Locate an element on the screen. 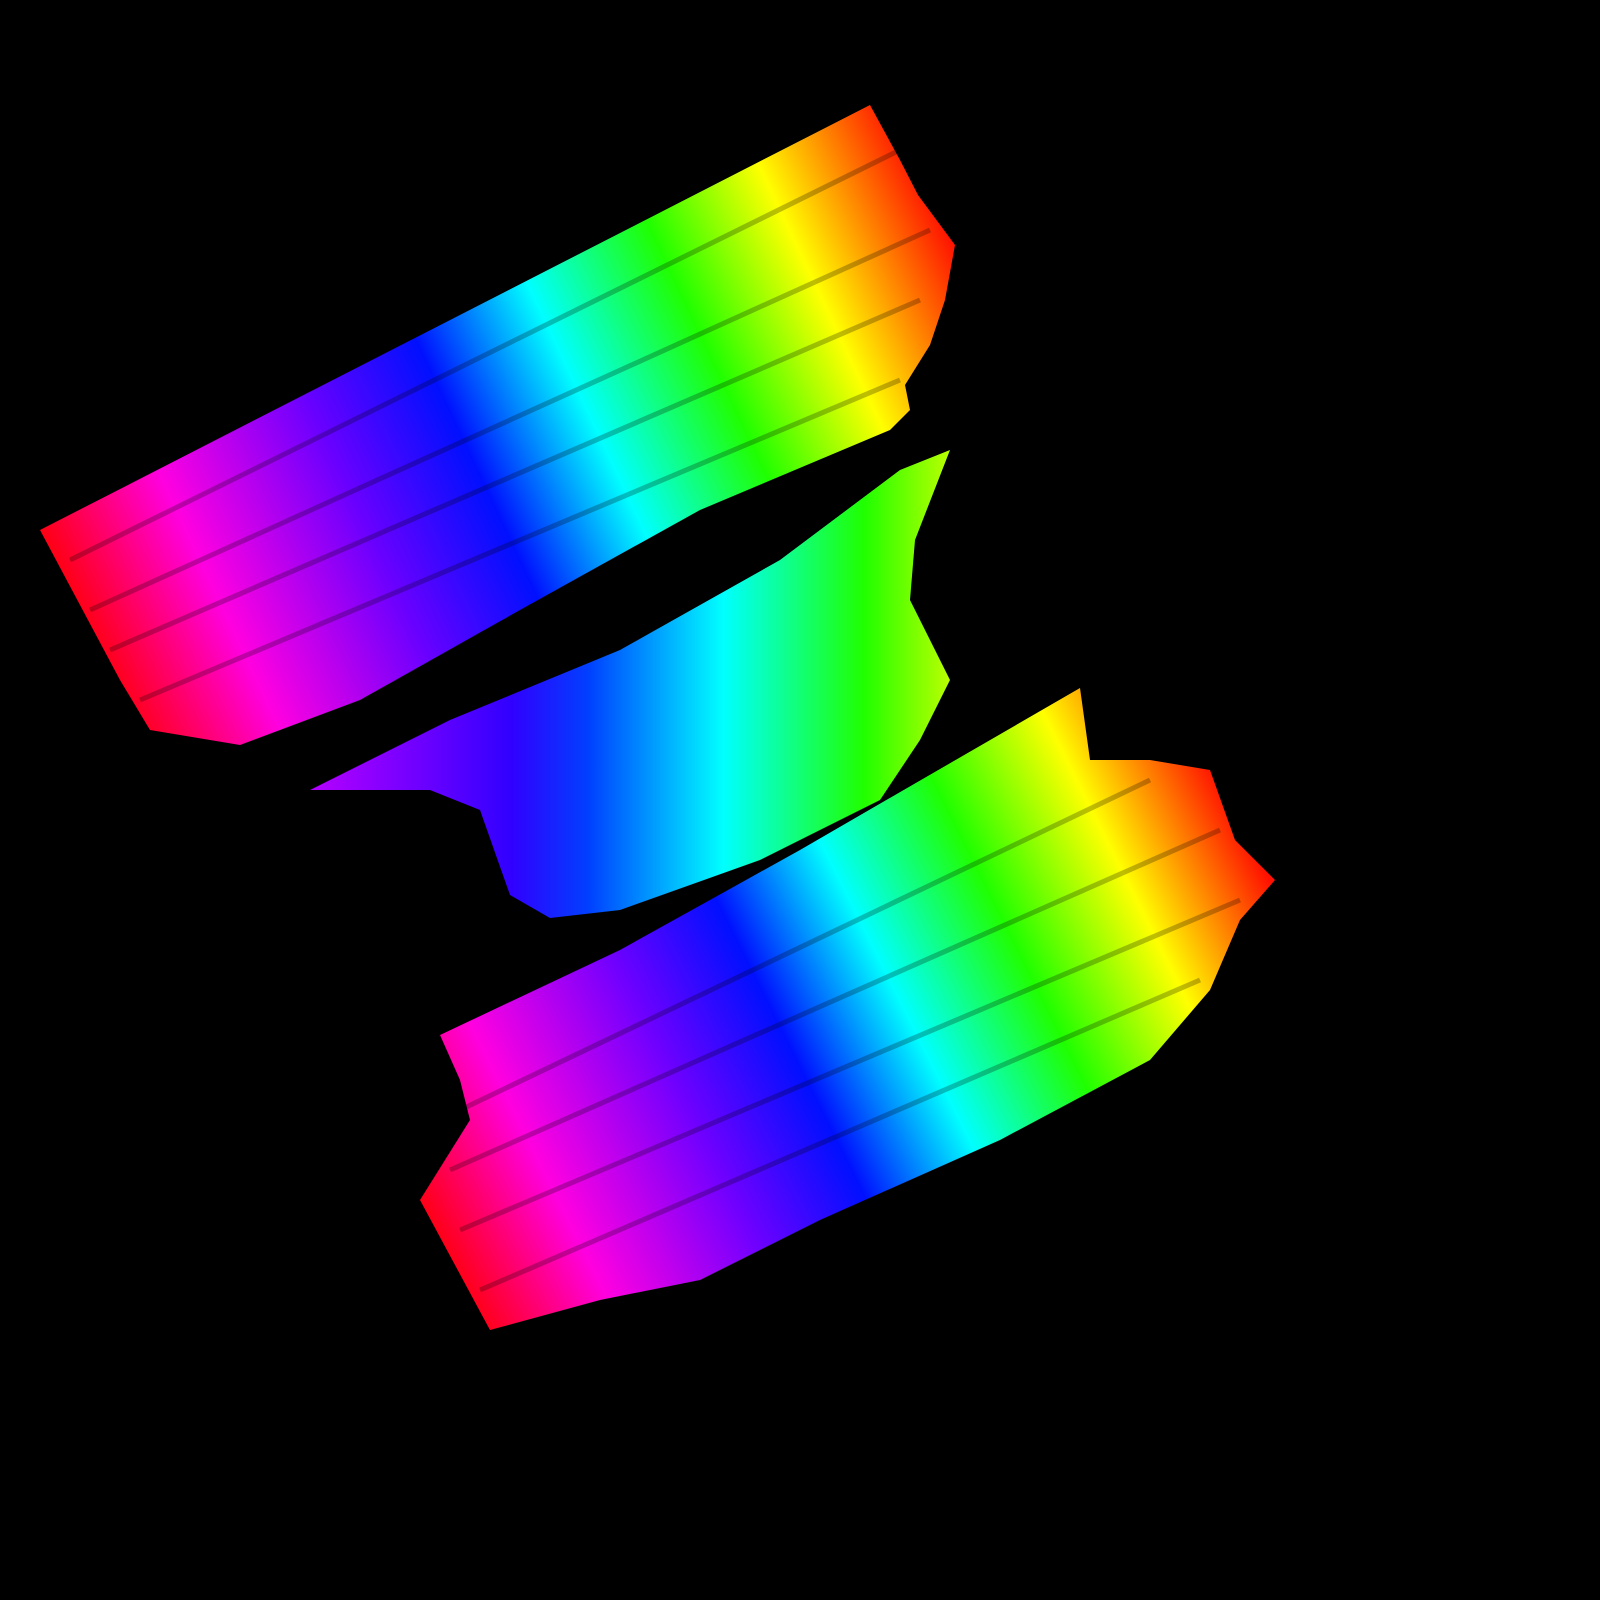 The height and width of the screenshot is (1600, 1600). central-cylinder is located at coordinates (630, 684).